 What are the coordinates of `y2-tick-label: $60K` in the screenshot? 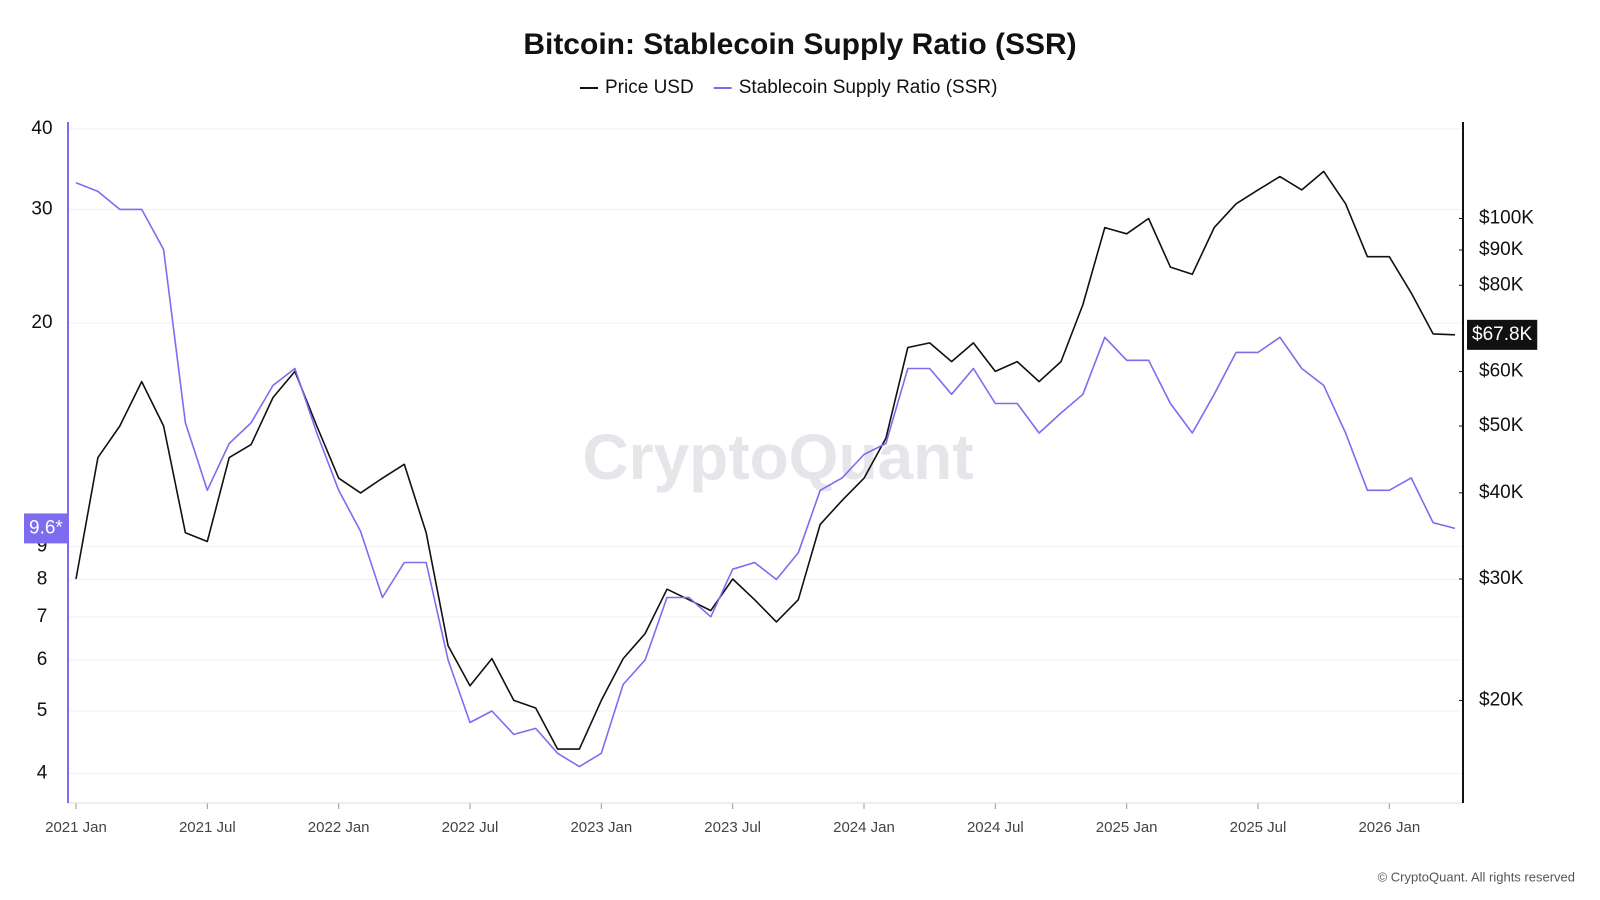 It's located at (1501, 370).